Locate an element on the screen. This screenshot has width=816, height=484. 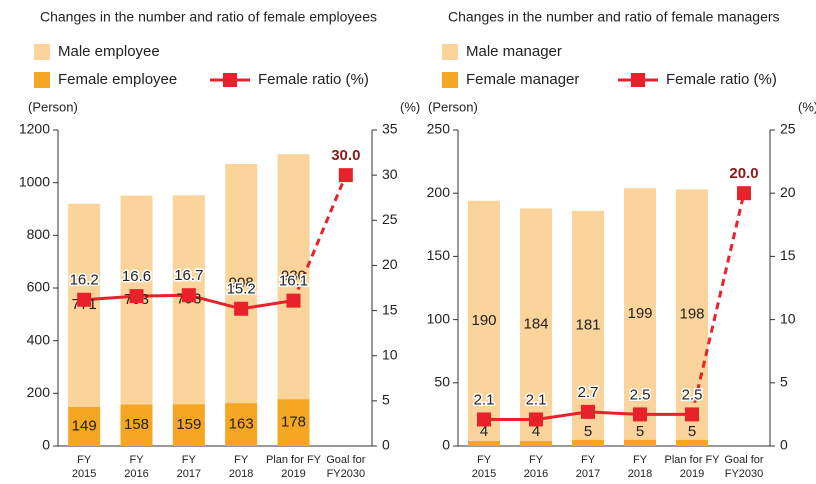
bar-label: 159 is located at coordinates (188, 424).